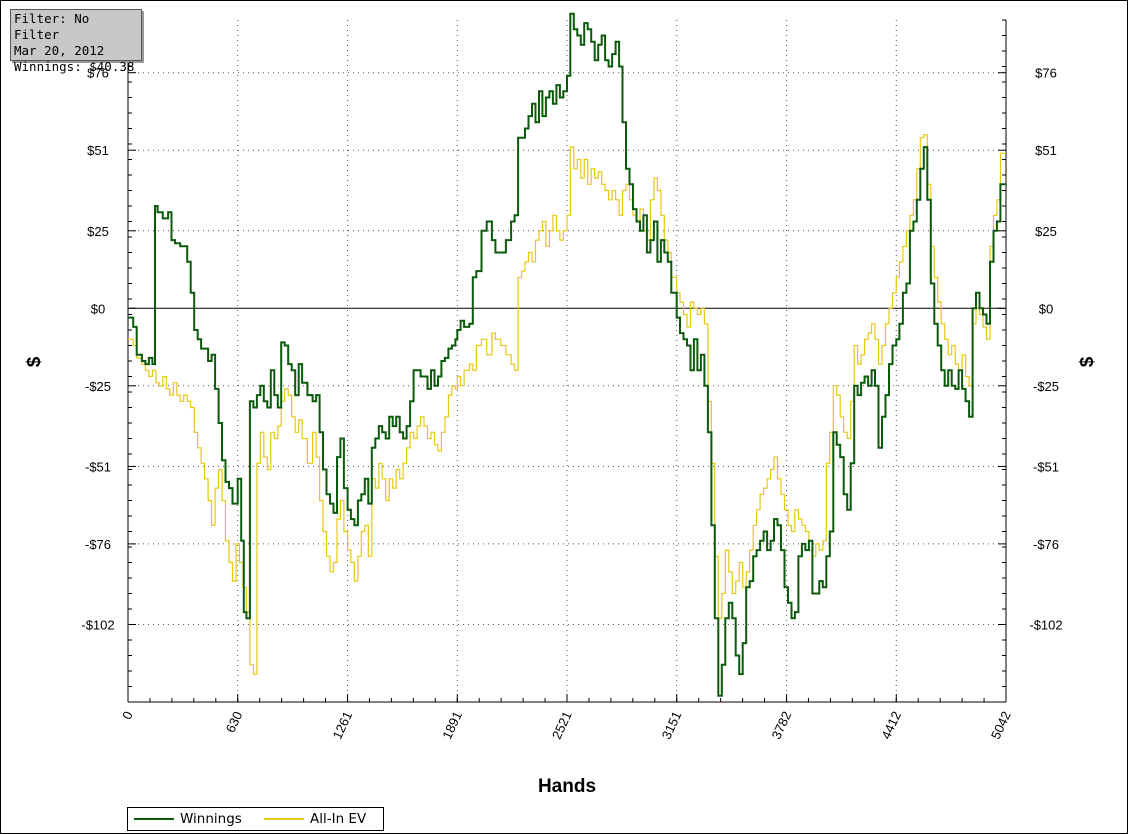 The height and width of the screenshot is (834, 1128). I want to click on y-tick-label-left: -$76, so click(98, 544).